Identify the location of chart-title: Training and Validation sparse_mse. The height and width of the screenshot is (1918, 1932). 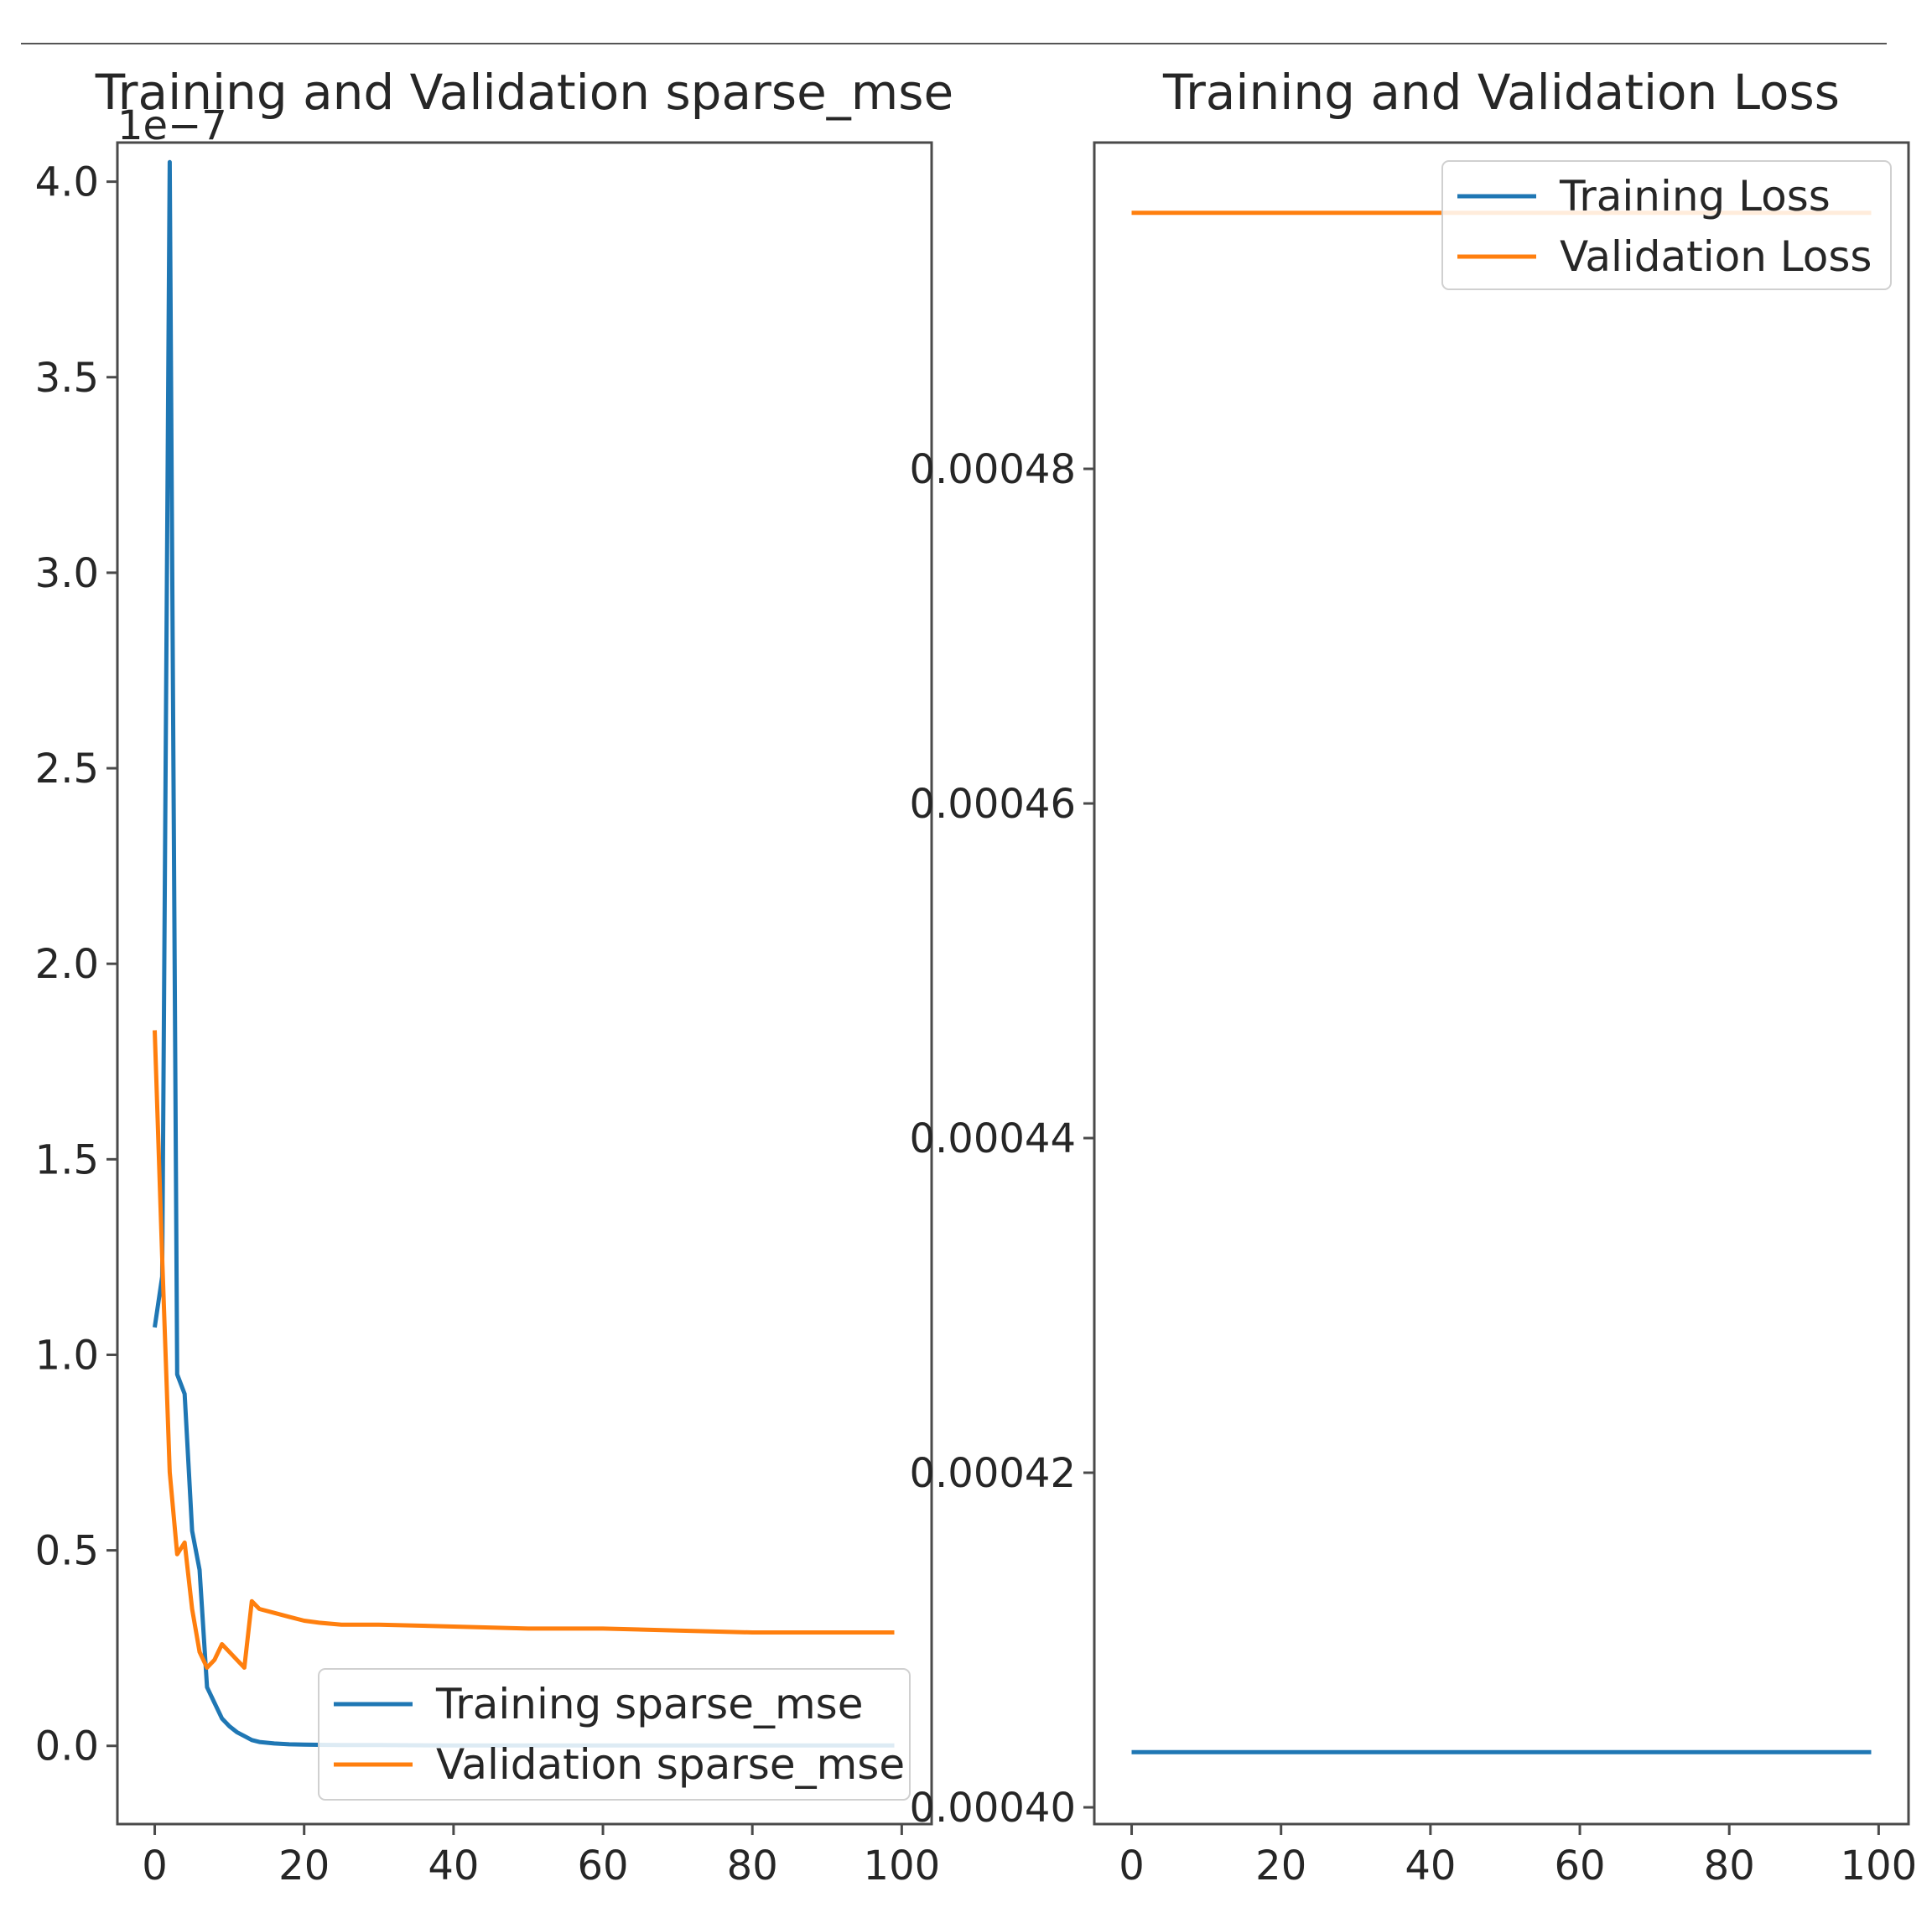
(524, 93).